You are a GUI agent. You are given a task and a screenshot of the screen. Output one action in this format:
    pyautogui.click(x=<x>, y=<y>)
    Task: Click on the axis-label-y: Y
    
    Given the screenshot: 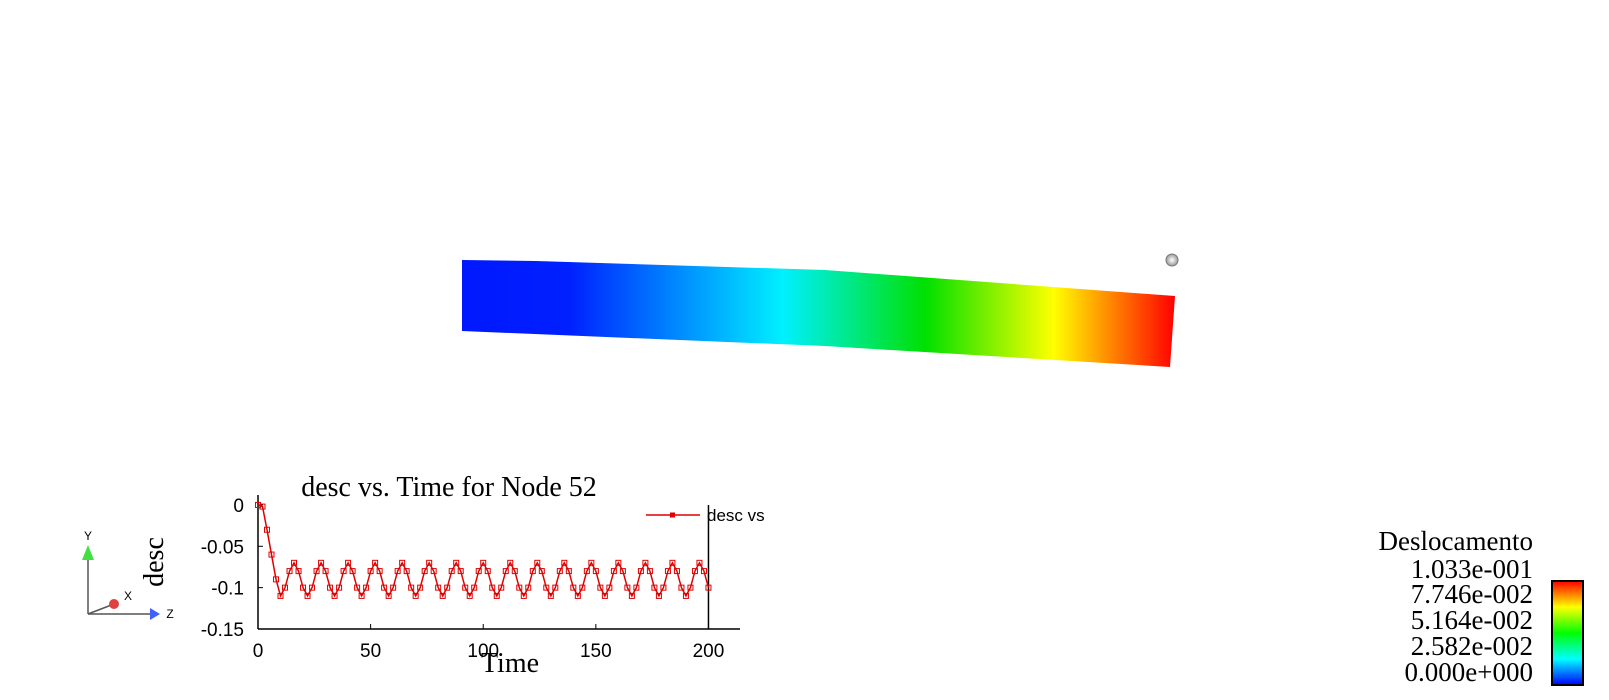 What is the action you would take?
    pyautogui.click(x=88, y=536)
    